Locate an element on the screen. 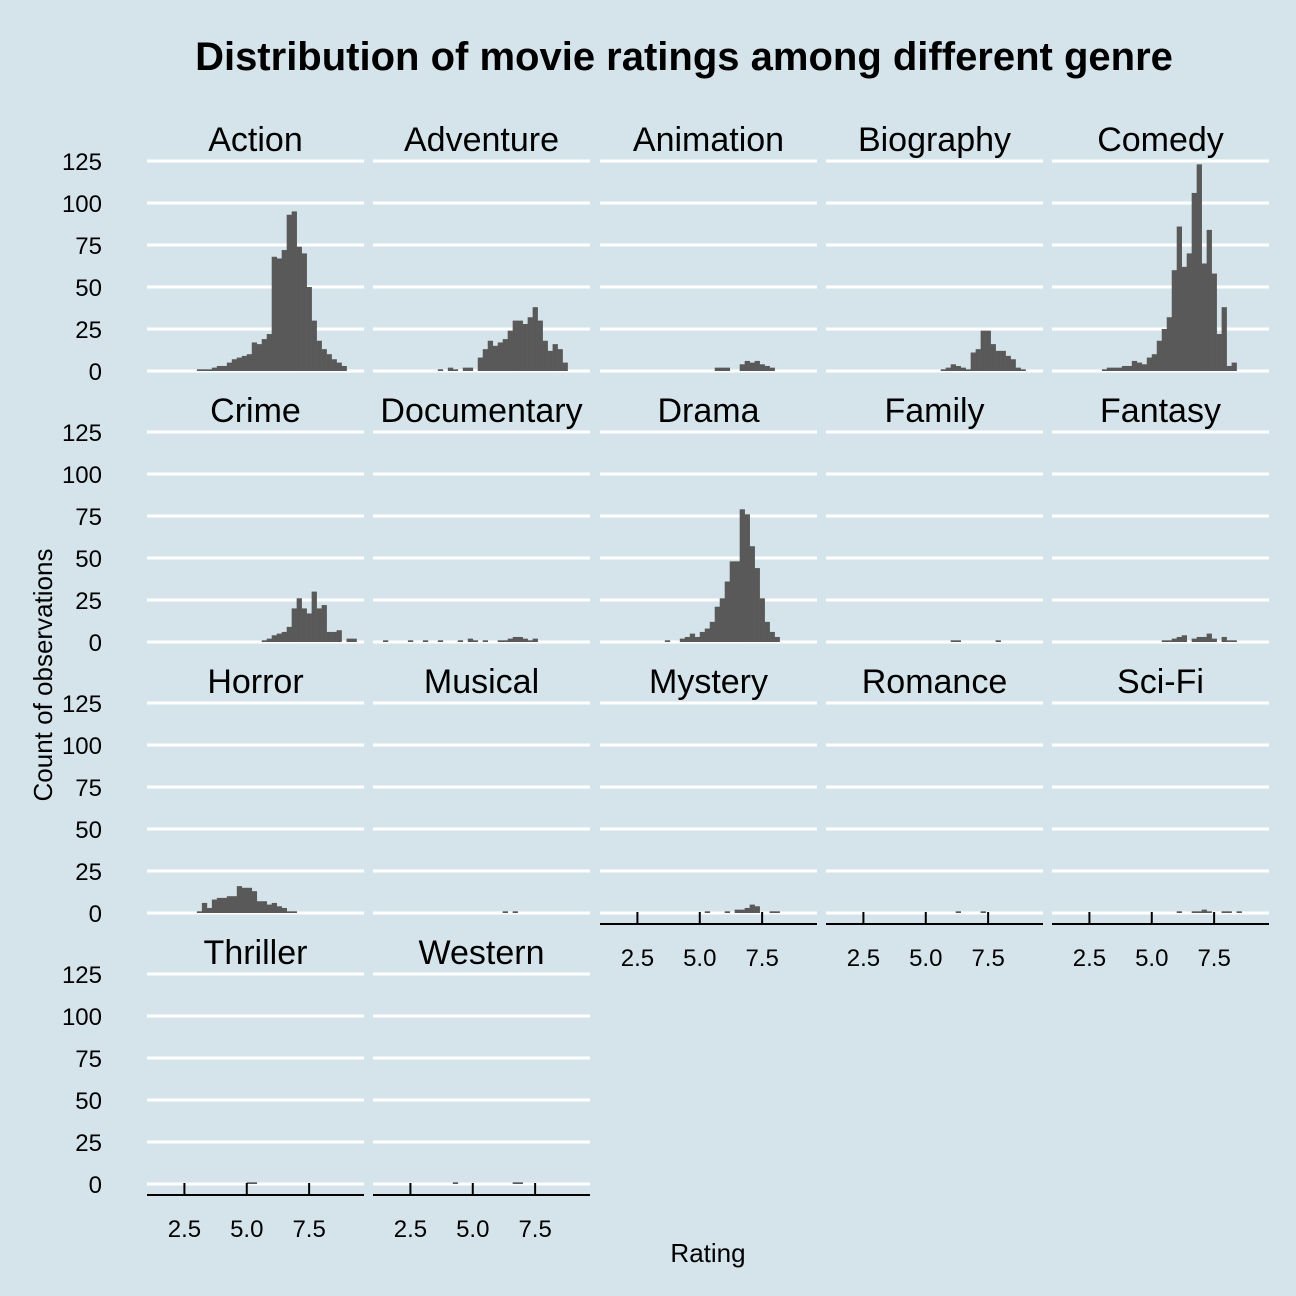 This screenshot has height=1296, width=1296. facet-panel-documentary: Documentary is located at coordinates (481, 518).